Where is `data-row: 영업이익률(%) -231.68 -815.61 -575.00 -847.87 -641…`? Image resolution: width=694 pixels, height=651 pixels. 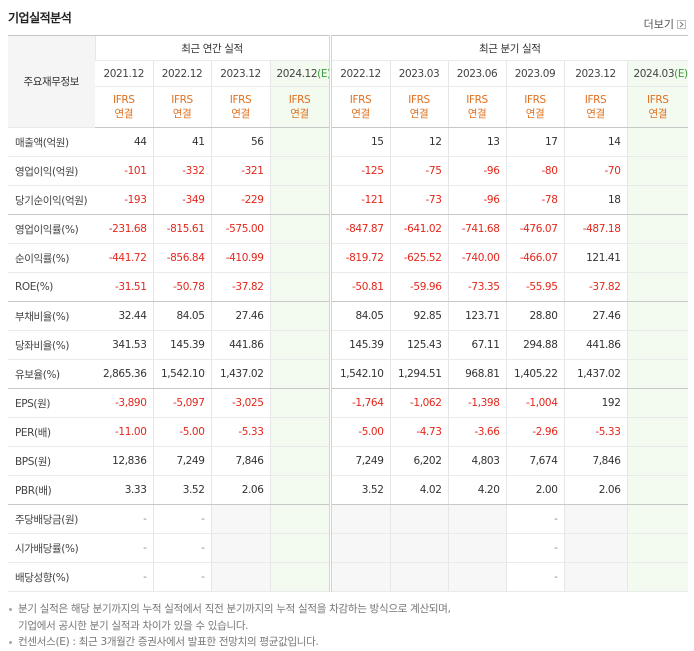 data-row: 영업이익률(%) -231.68 -815.61 -575.00 -847.87 -641… is located at coordinates (348, 229).